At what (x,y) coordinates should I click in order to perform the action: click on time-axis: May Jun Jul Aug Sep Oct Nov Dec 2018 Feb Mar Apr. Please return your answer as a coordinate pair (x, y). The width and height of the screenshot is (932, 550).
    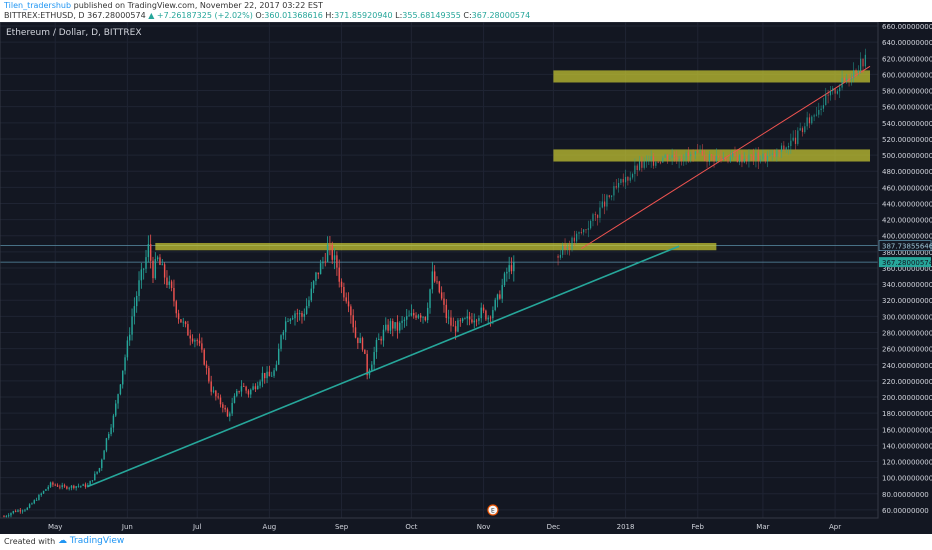
    Looking at the image, I should click on (444, 527).